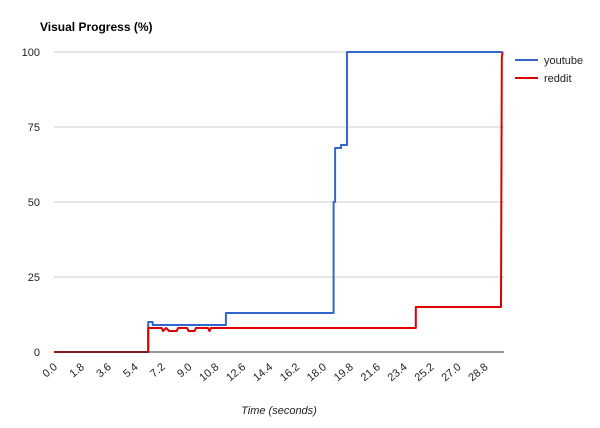 The width and height of the screenshot is (600, 428). Describe the element at coordinates (34, 203) in the screenshot. I see `y-tick-label: 50` at that location.